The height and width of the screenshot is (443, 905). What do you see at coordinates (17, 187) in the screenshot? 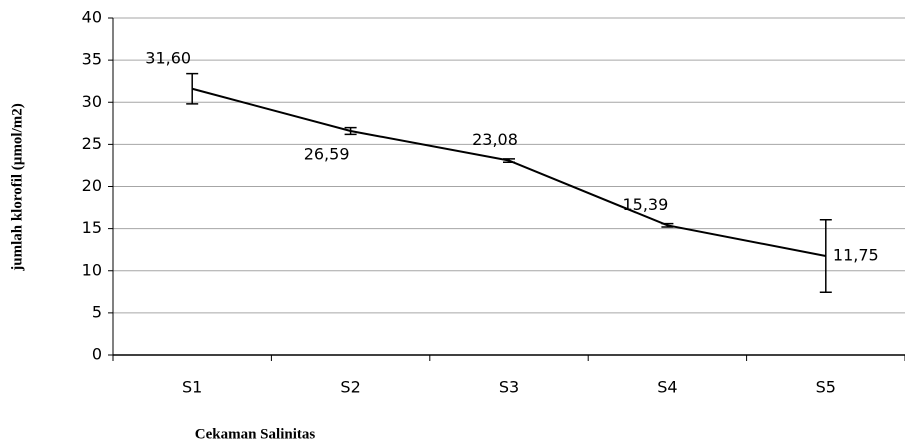
I see `y-axis-title: jumlah klorofil (µmol/m2)` at bounding box center [17, 187].